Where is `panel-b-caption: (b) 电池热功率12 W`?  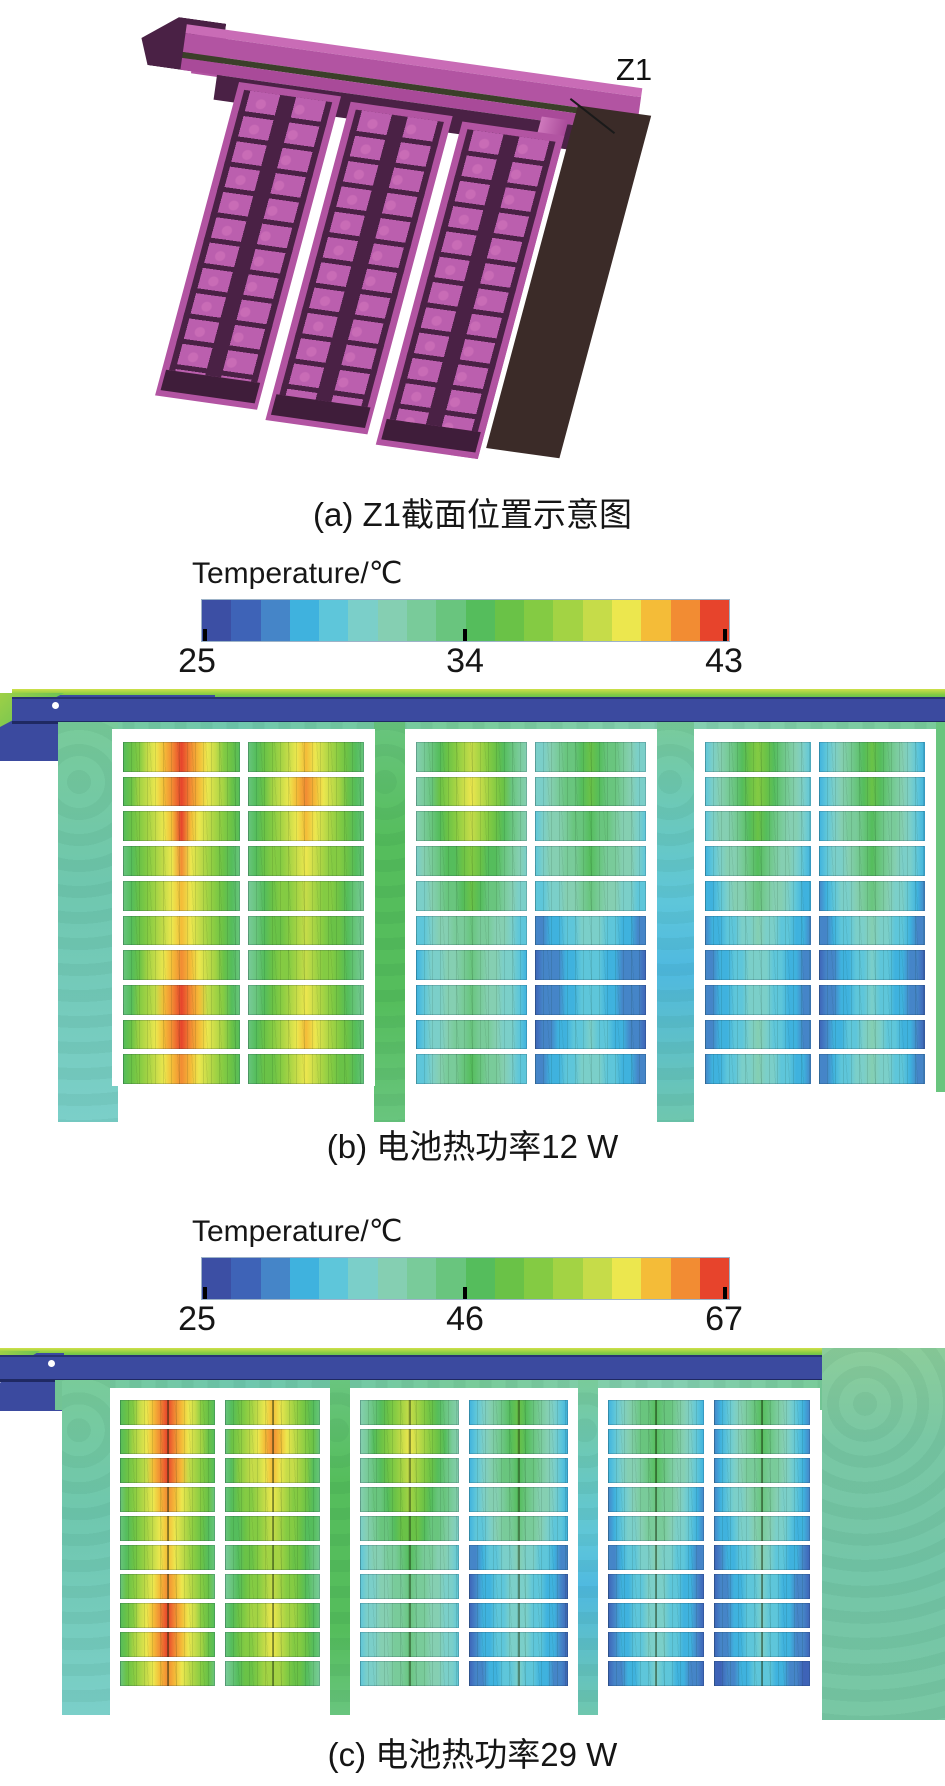
panel-b-caption: (b) 电池热功率12 W is located at coordinates (472, 1146).